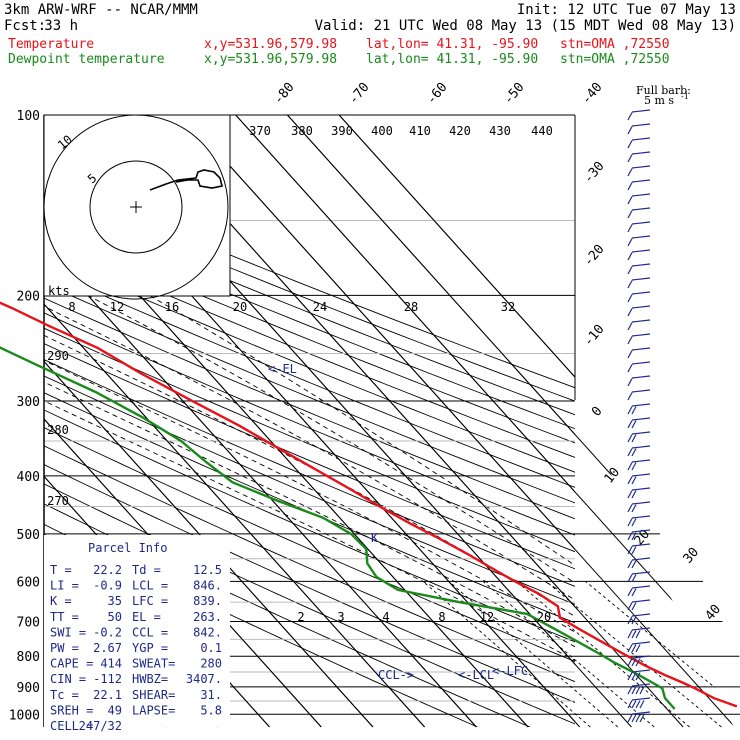  I want to click on parcel-info-cell: TT =, so click(64, 617).